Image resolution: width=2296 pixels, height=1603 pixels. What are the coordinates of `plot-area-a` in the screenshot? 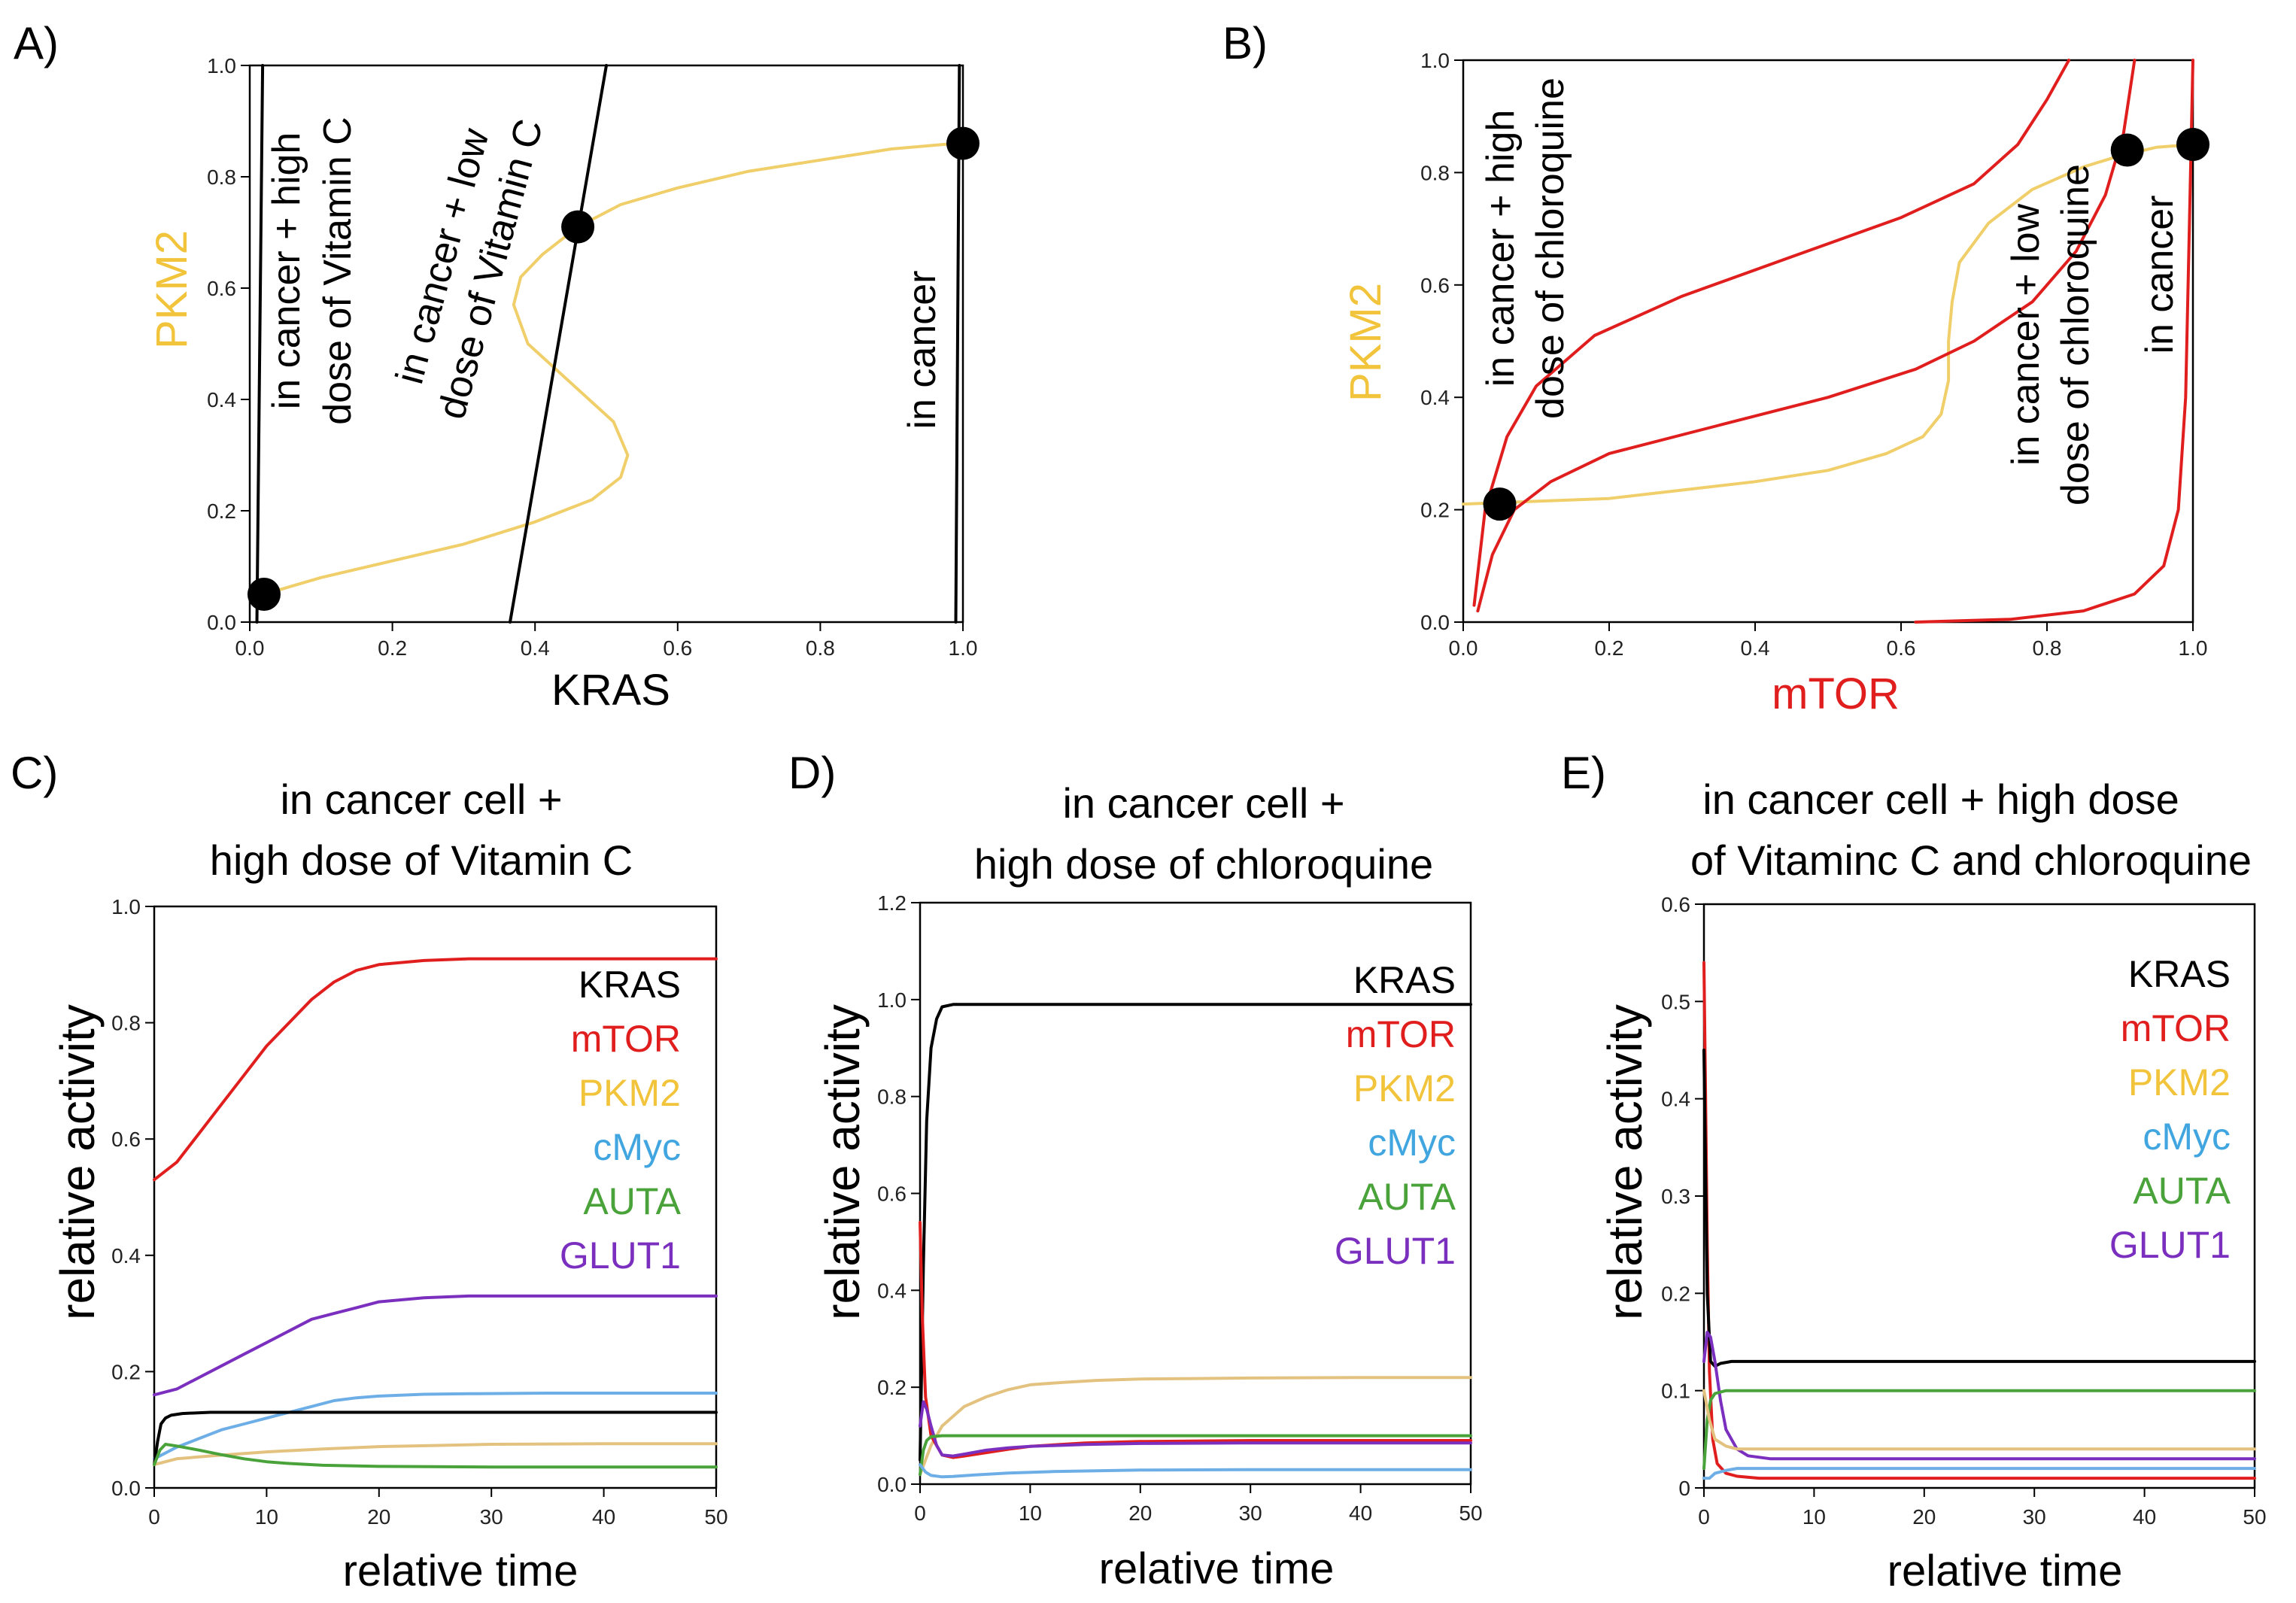 It's located at (613, 344).